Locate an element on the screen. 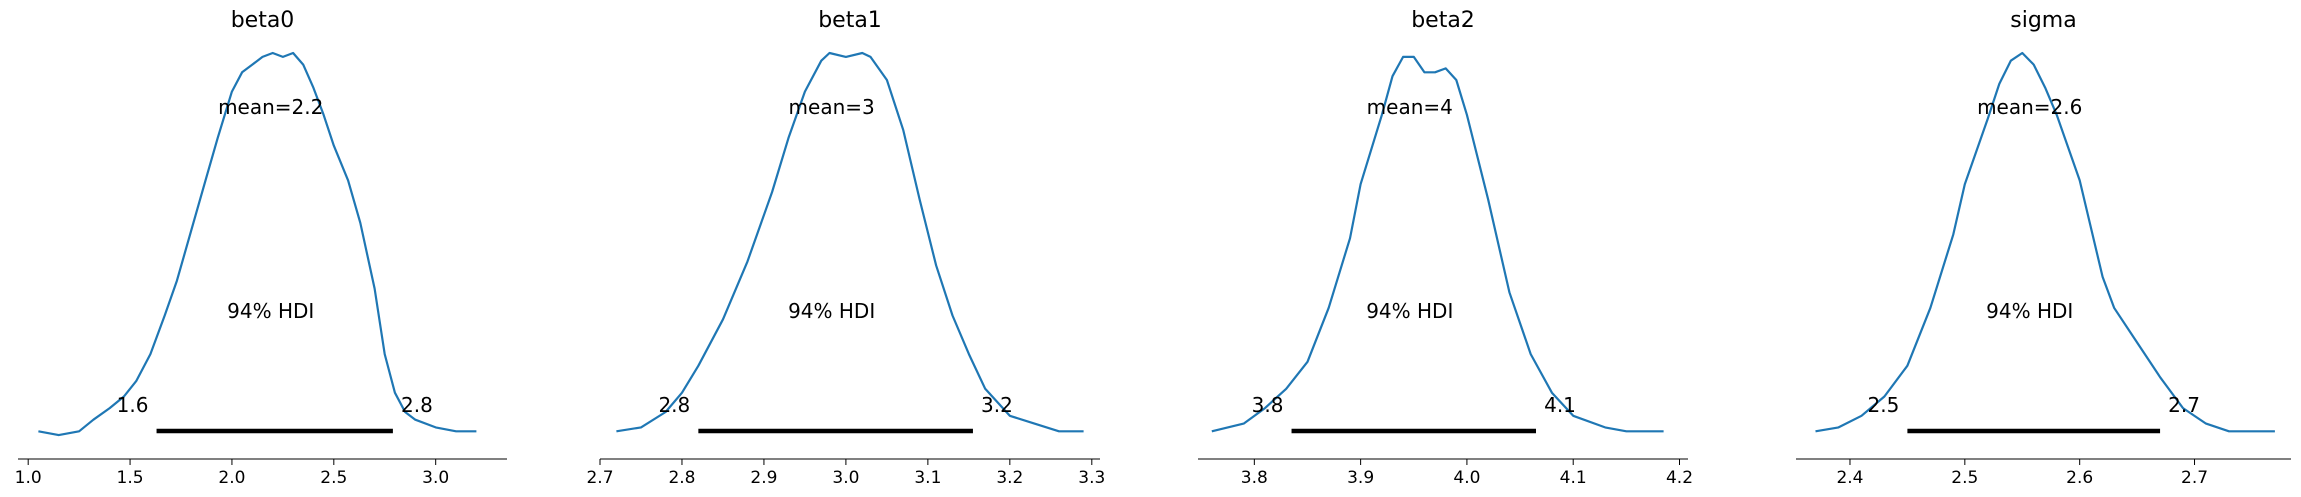  panel-title: beta0 is located at coordinates (263, 20).